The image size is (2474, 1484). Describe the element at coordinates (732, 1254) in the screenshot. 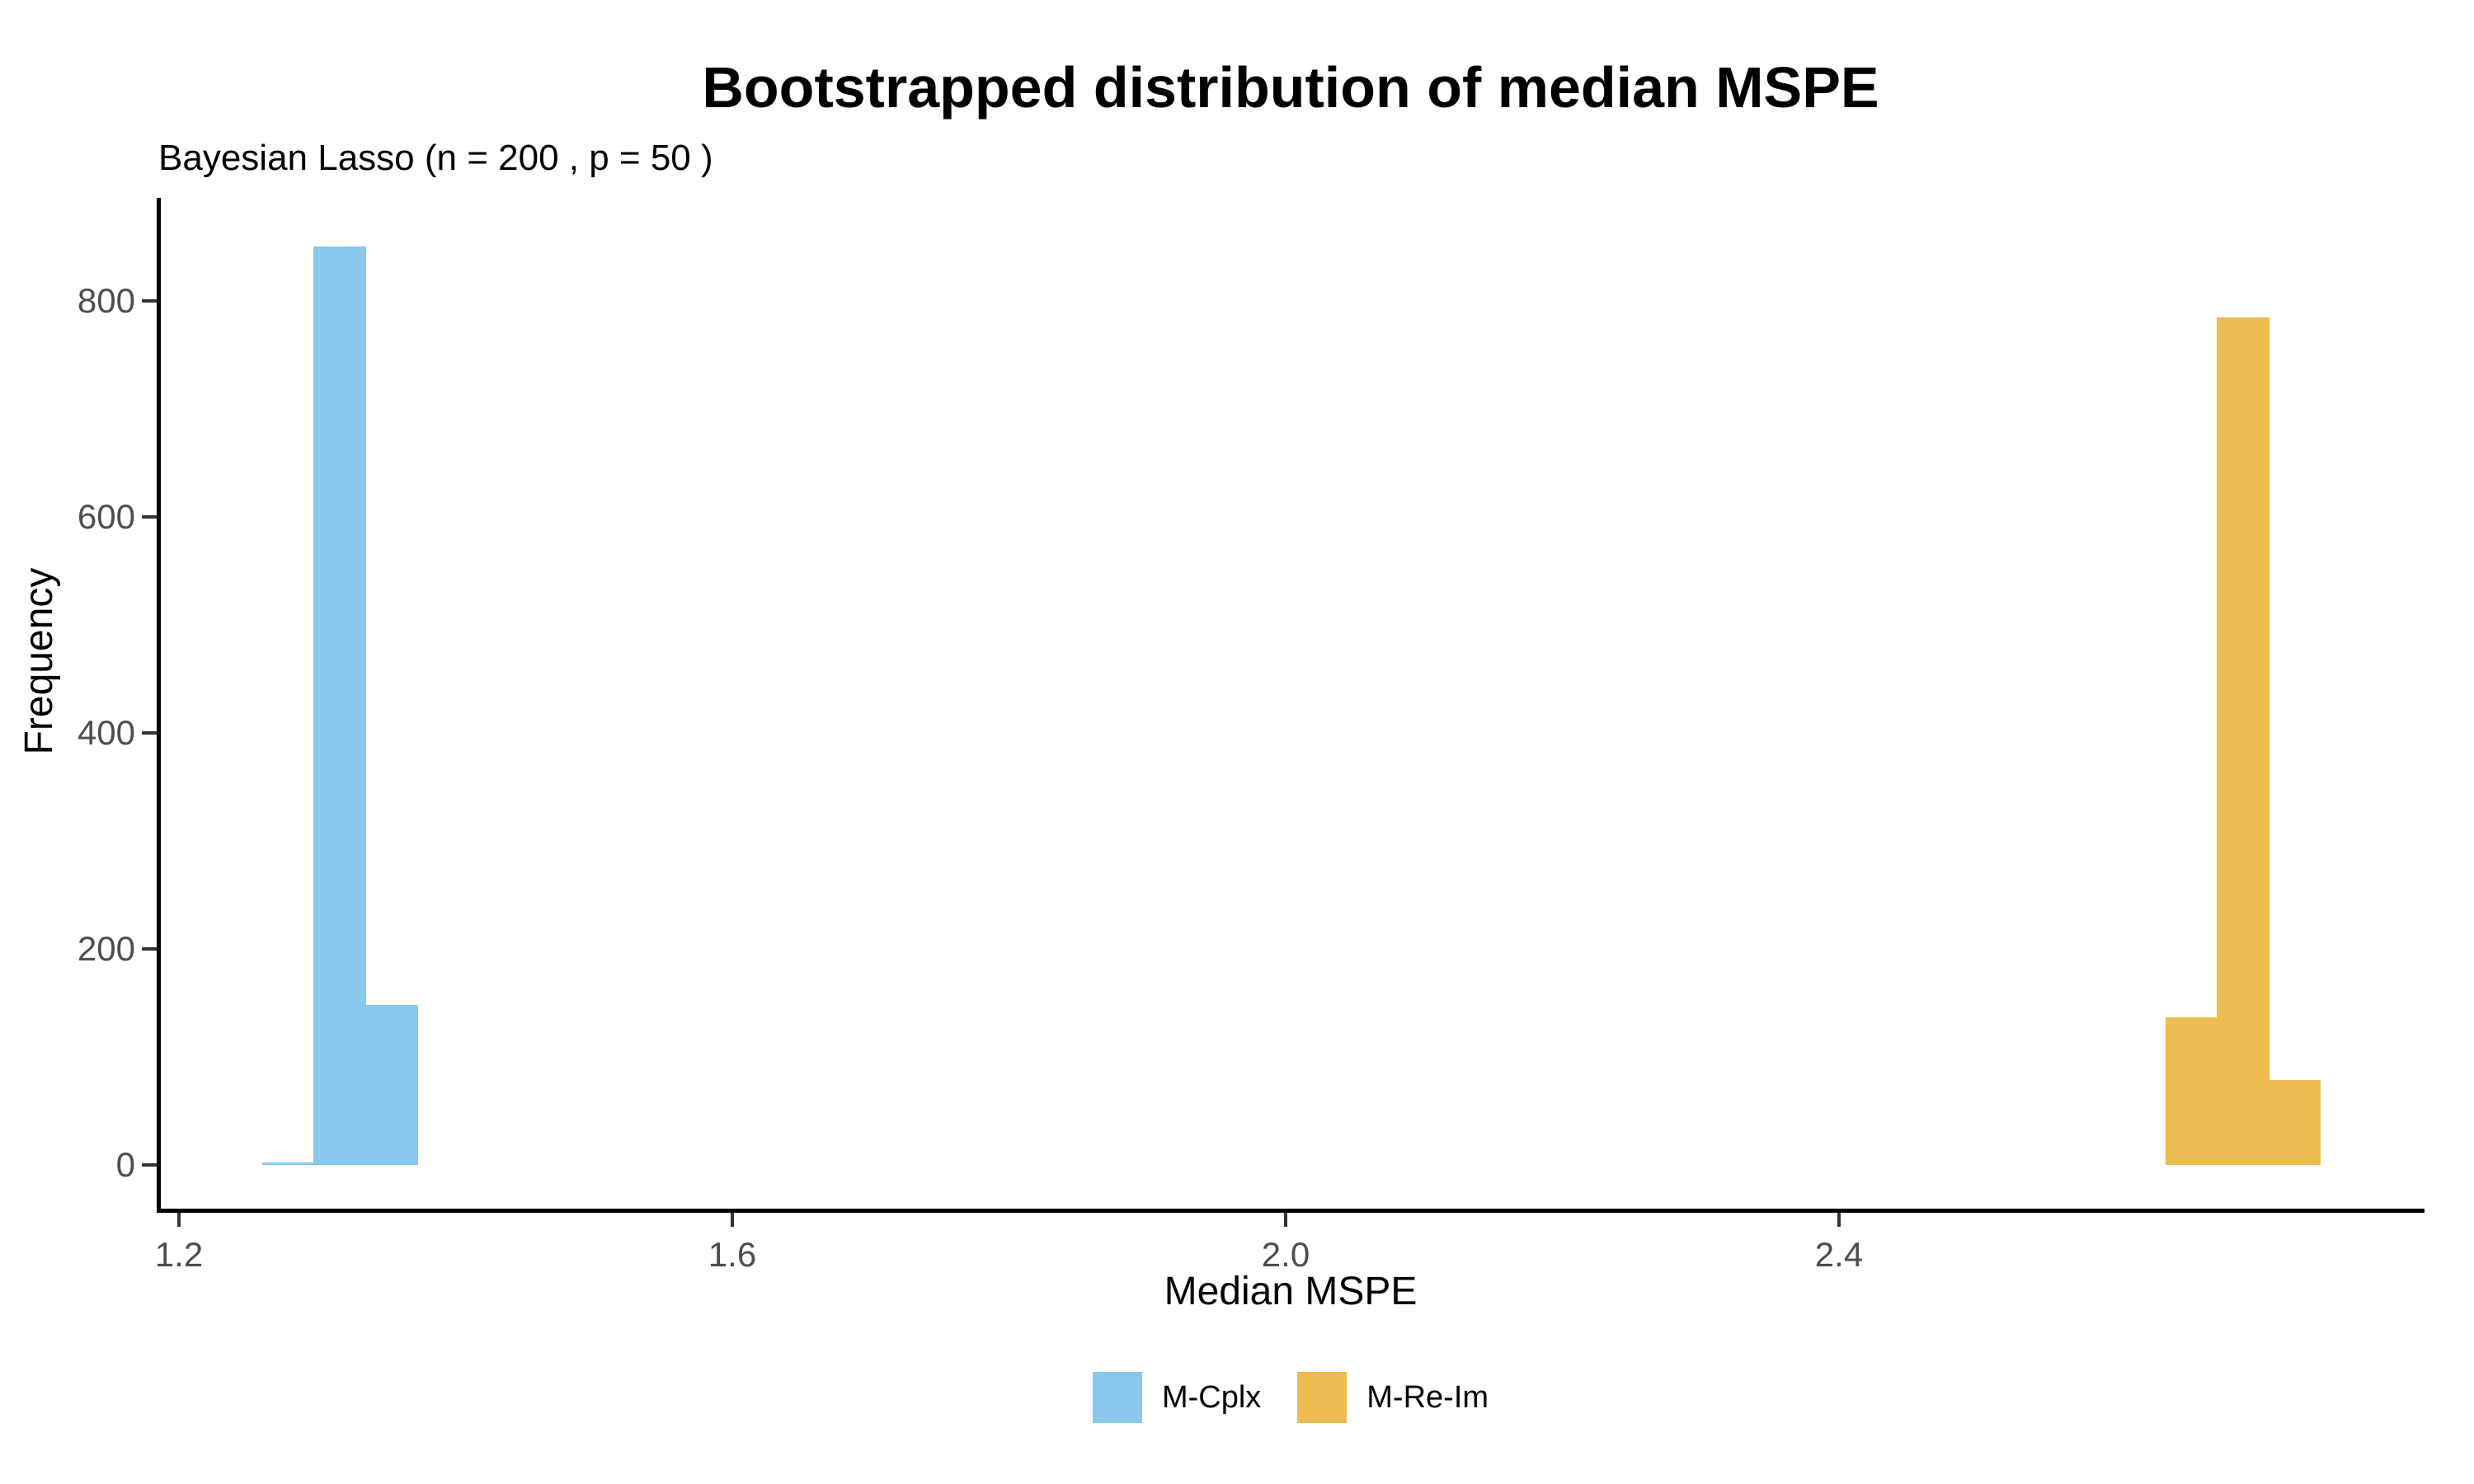

I see `x-tick-label: 1.6` at that location.